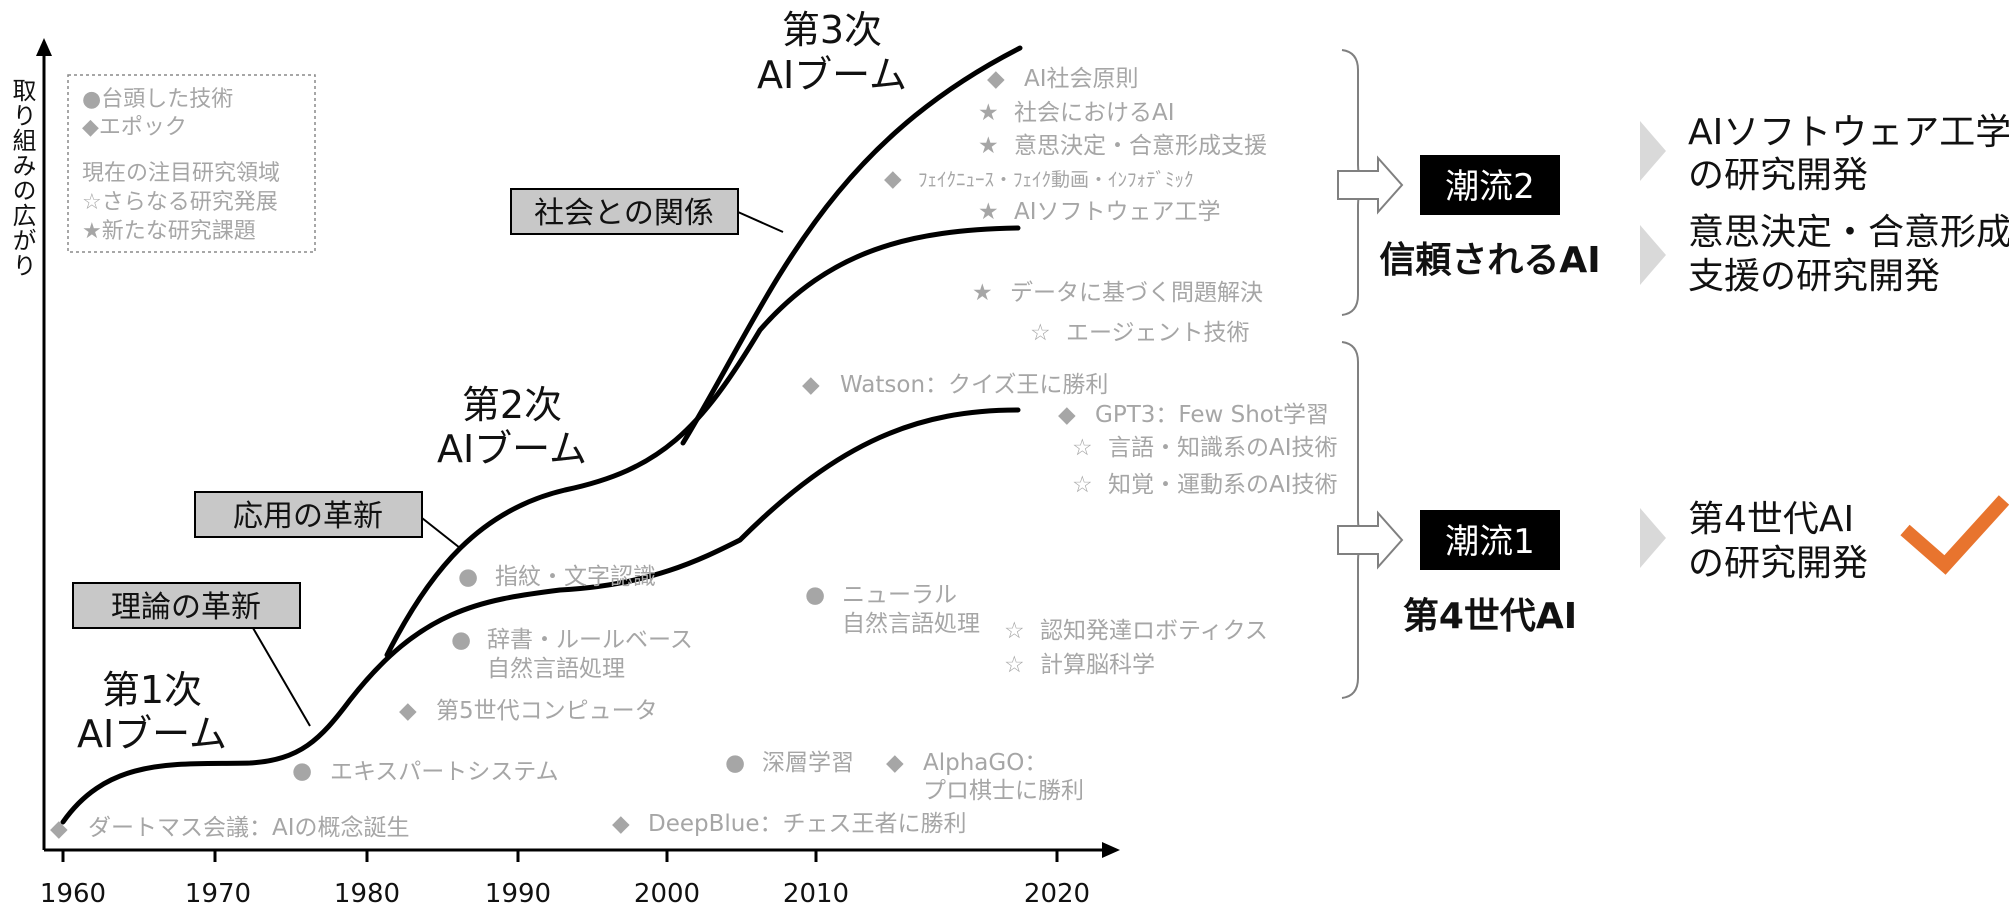  Describe the element at coordinates (974, 385) in the screenshot. I see `svg-text: Watson：クイズ王に勝利` at that location.